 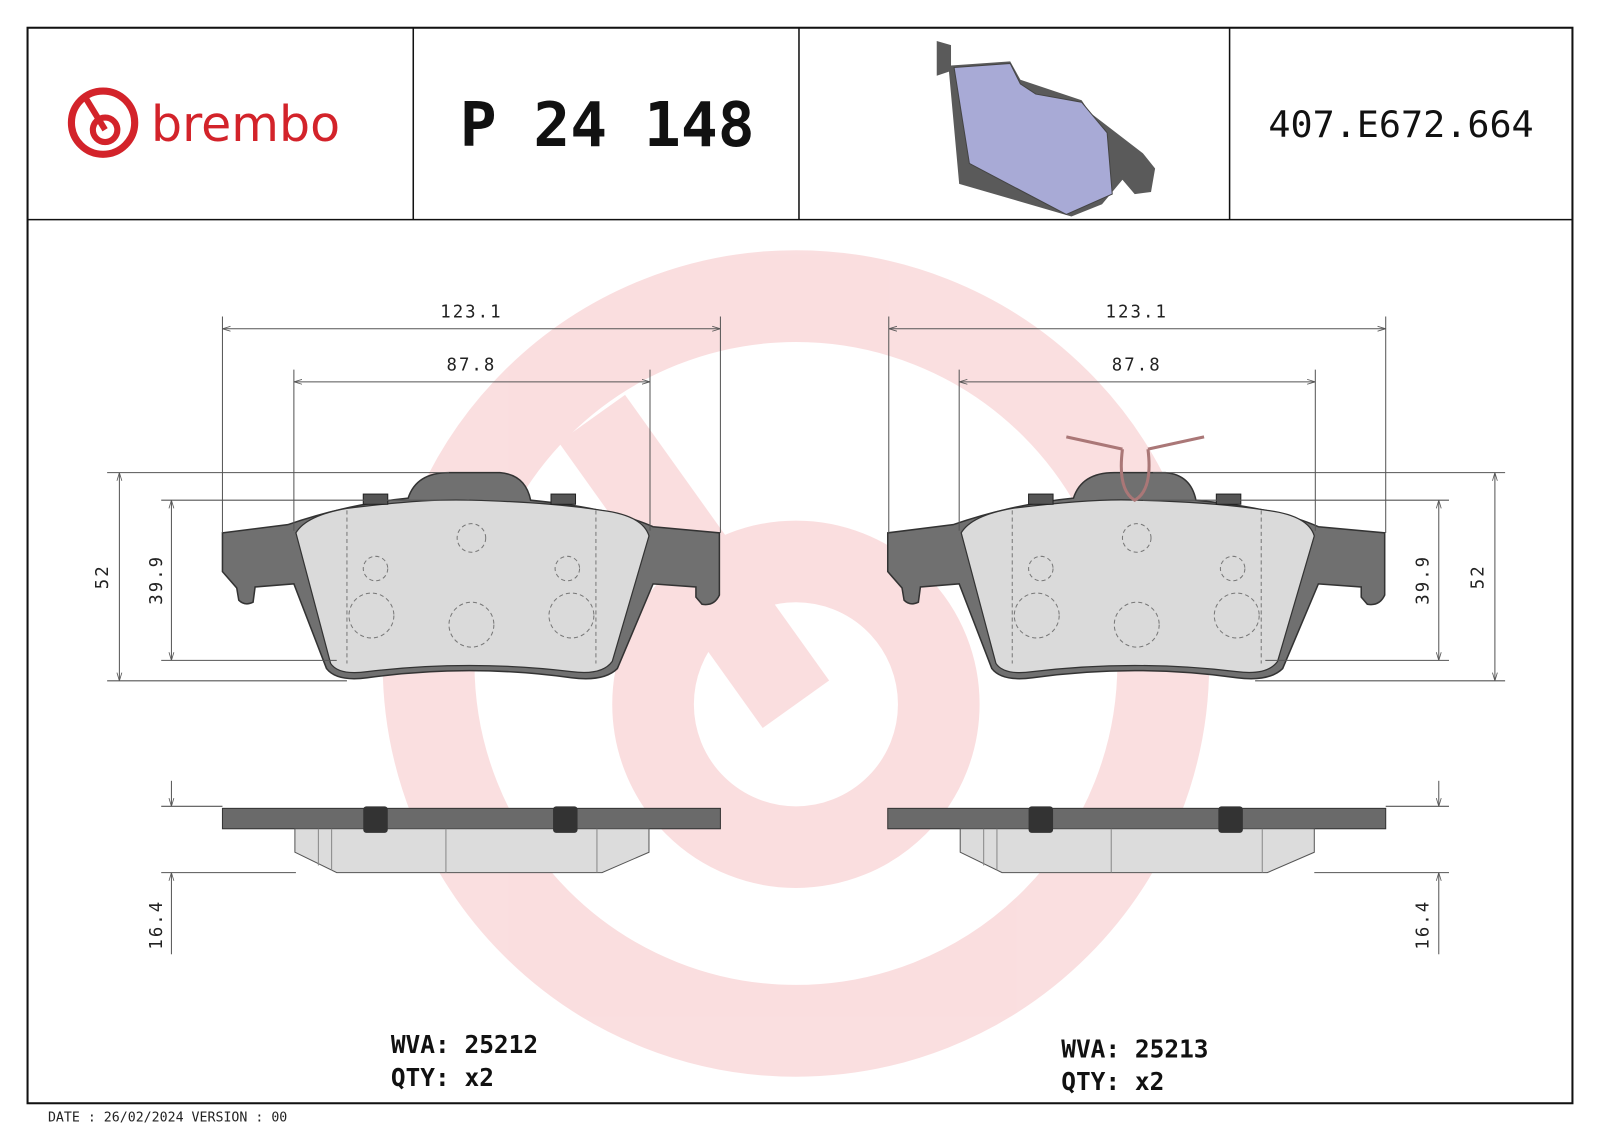 What do you see at coordinates (167, 1118) in the screenshot?
I see `date-version: DATE : 26/02/2024 VERSION : 00` at bounding box center [167, 1118].